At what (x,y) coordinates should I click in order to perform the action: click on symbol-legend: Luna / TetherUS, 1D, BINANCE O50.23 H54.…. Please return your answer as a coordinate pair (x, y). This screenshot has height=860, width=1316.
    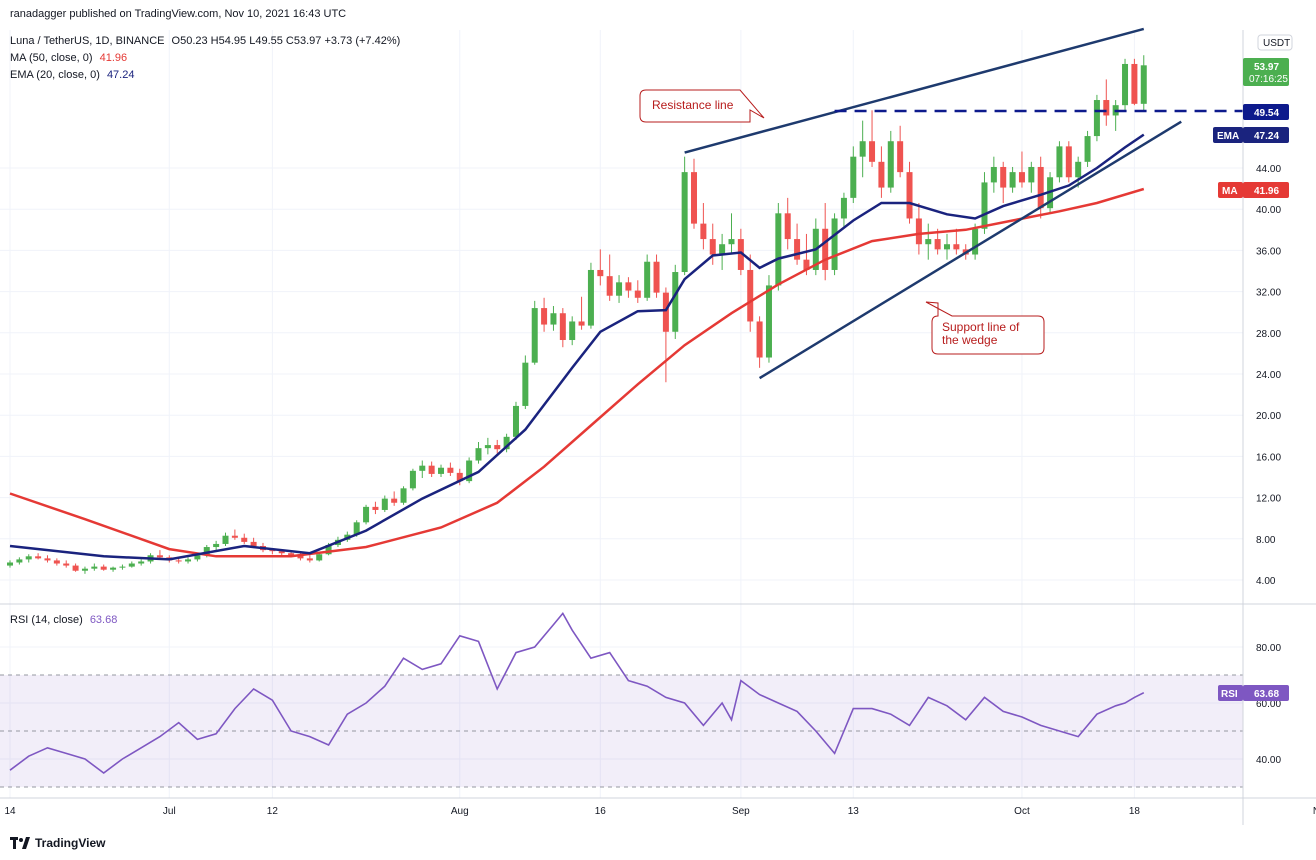
    Looking at the image, I should click on (205, 41).